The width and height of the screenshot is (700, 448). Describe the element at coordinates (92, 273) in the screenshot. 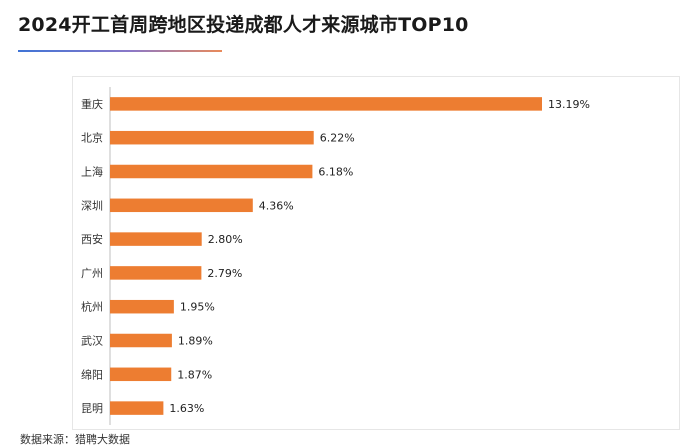

I see `category-label: 广州` at that location.